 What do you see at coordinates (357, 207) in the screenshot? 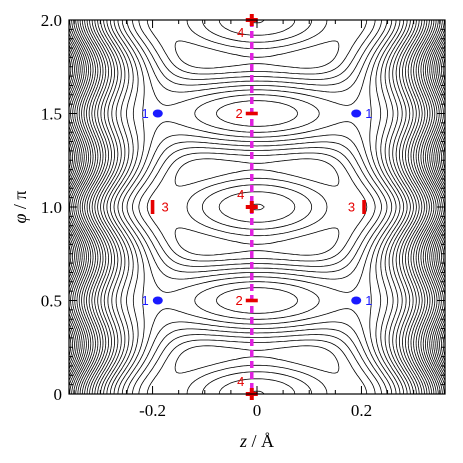
I see `point-p3b: 3` at bounding box center [357, 207].